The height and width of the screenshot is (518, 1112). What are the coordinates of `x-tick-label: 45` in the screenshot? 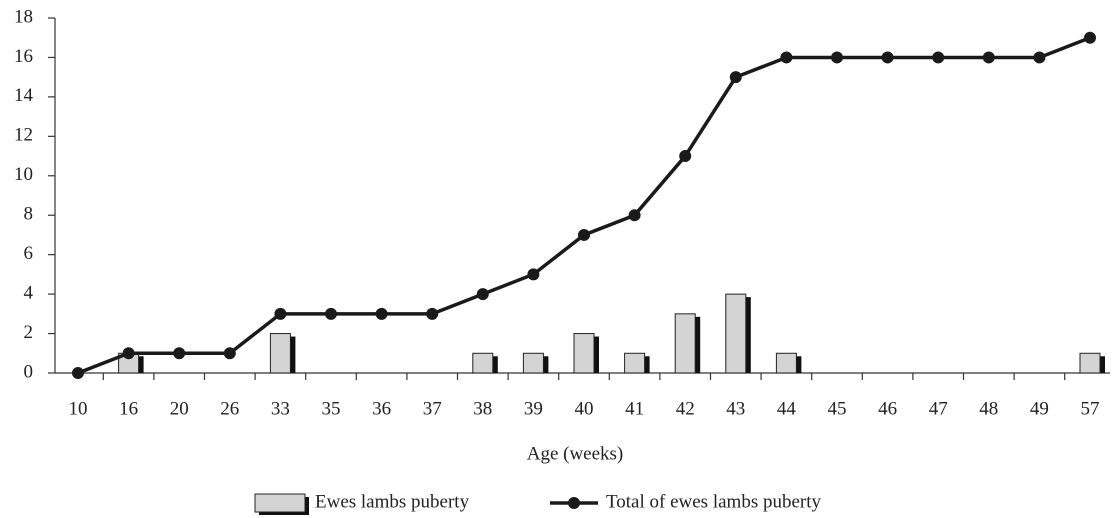 It's located at (837, 408).